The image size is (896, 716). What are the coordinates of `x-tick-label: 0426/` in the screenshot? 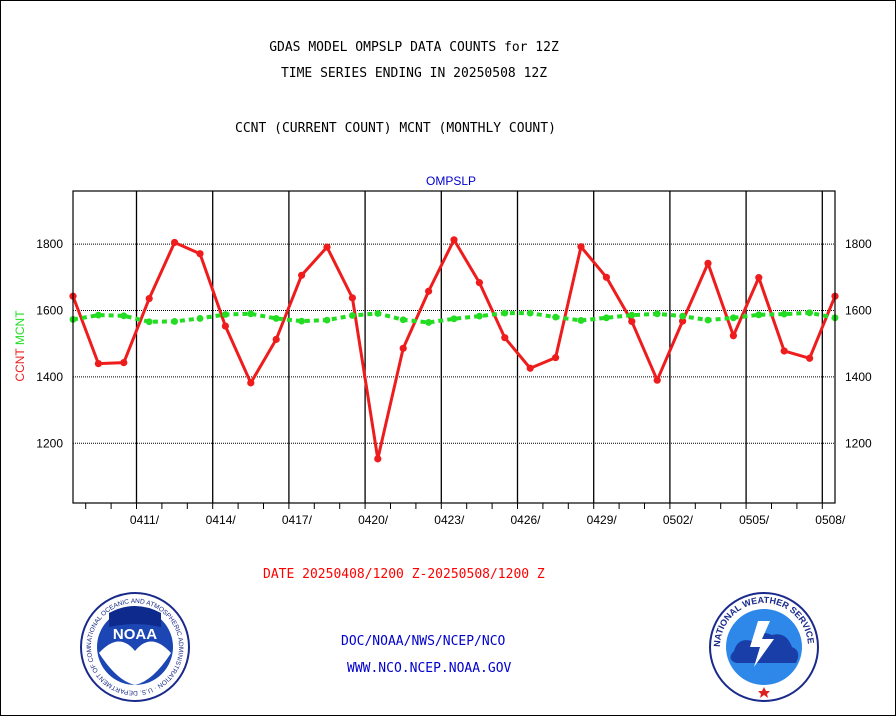 It's located at (525, 520).